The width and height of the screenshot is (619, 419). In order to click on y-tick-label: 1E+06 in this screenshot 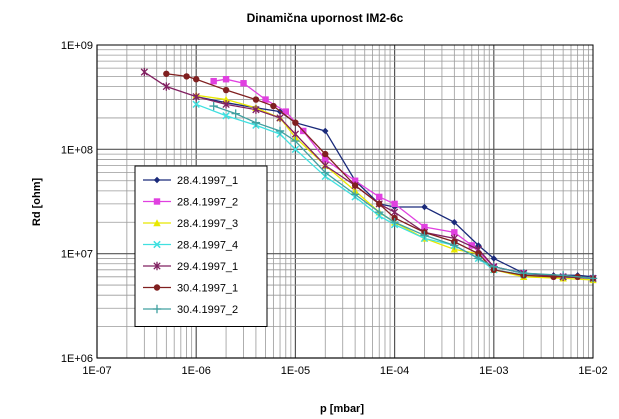, I will do `click(77, 359)`.